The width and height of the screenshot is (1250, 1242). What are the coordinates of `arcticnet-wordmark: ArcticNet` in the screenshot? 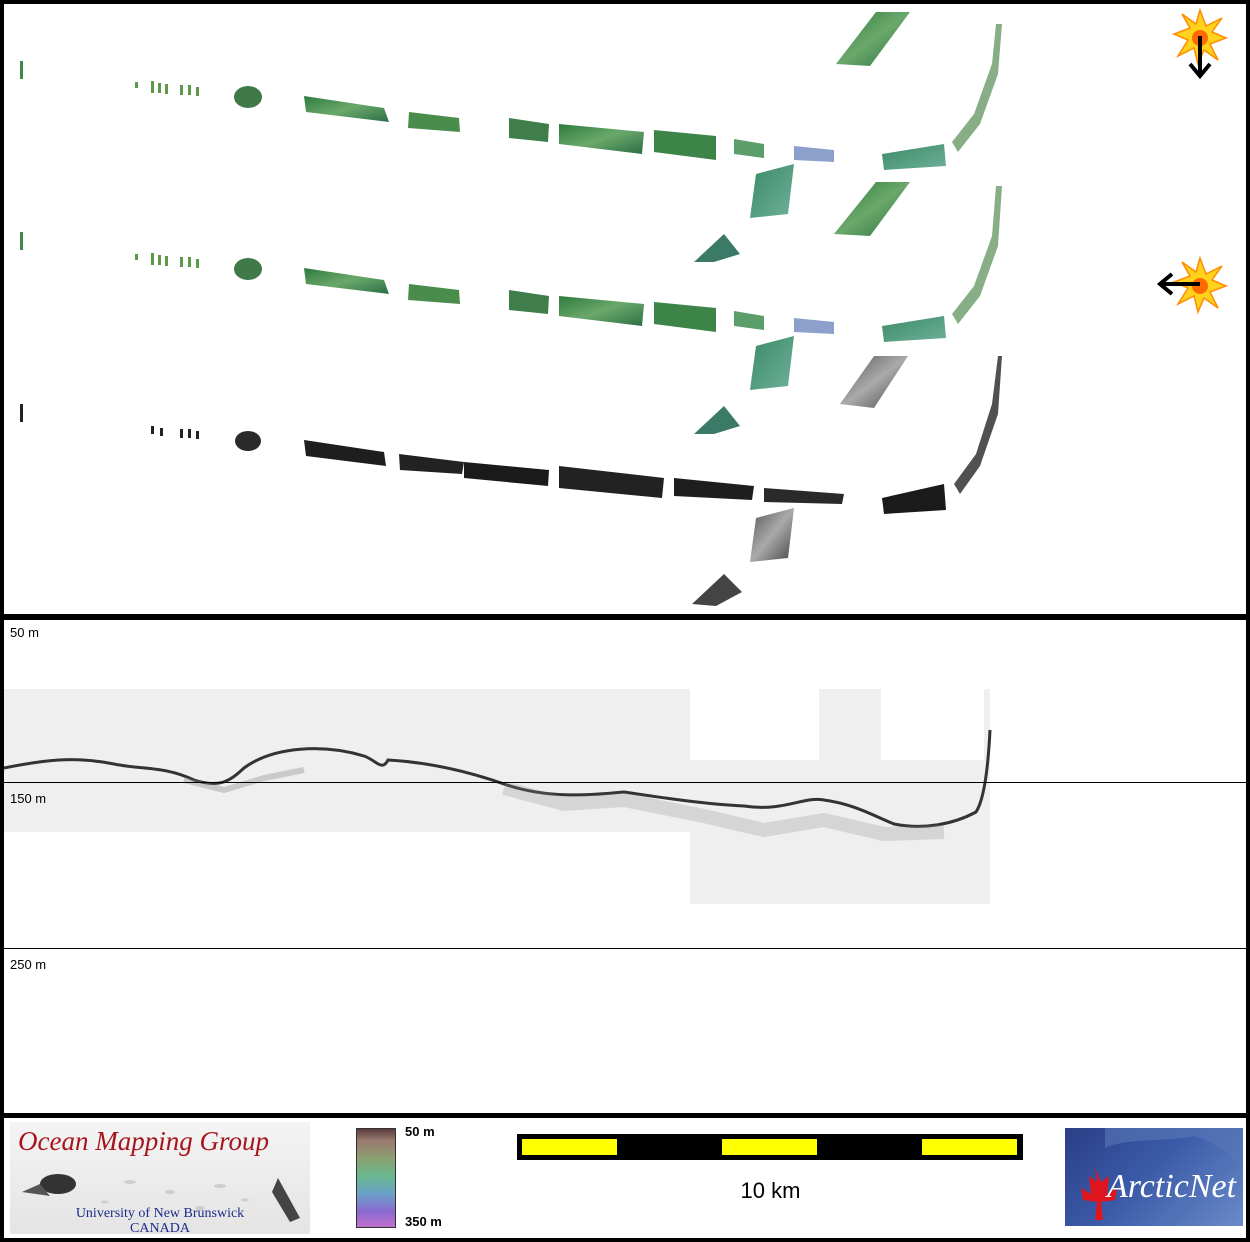 It's located at (1172, 1186).